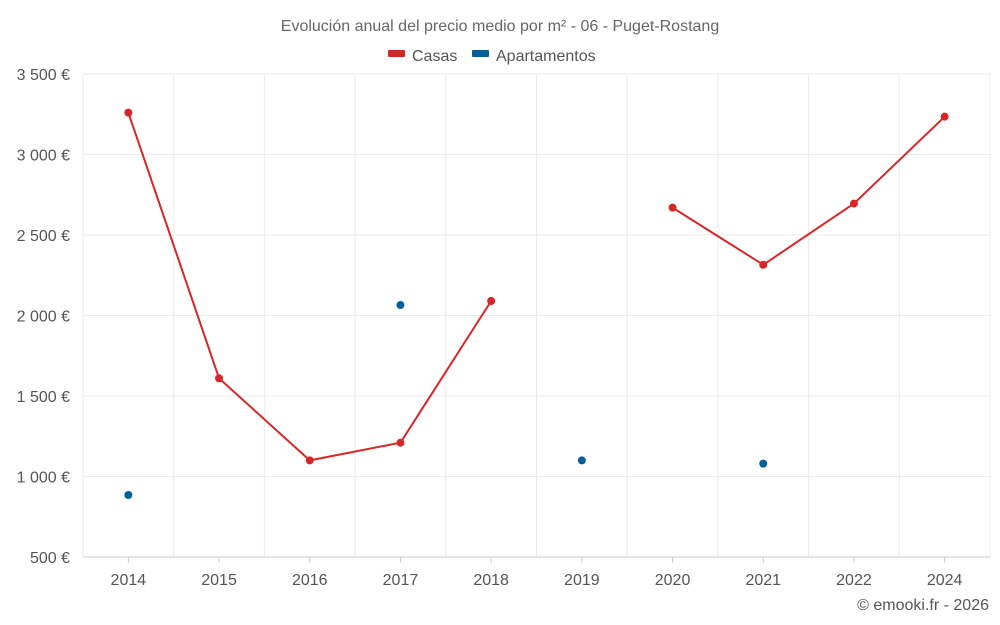 This screenshot has height=625, width=1000. I want to click on y-tick-label: 1 500 €, so click(43, 397).